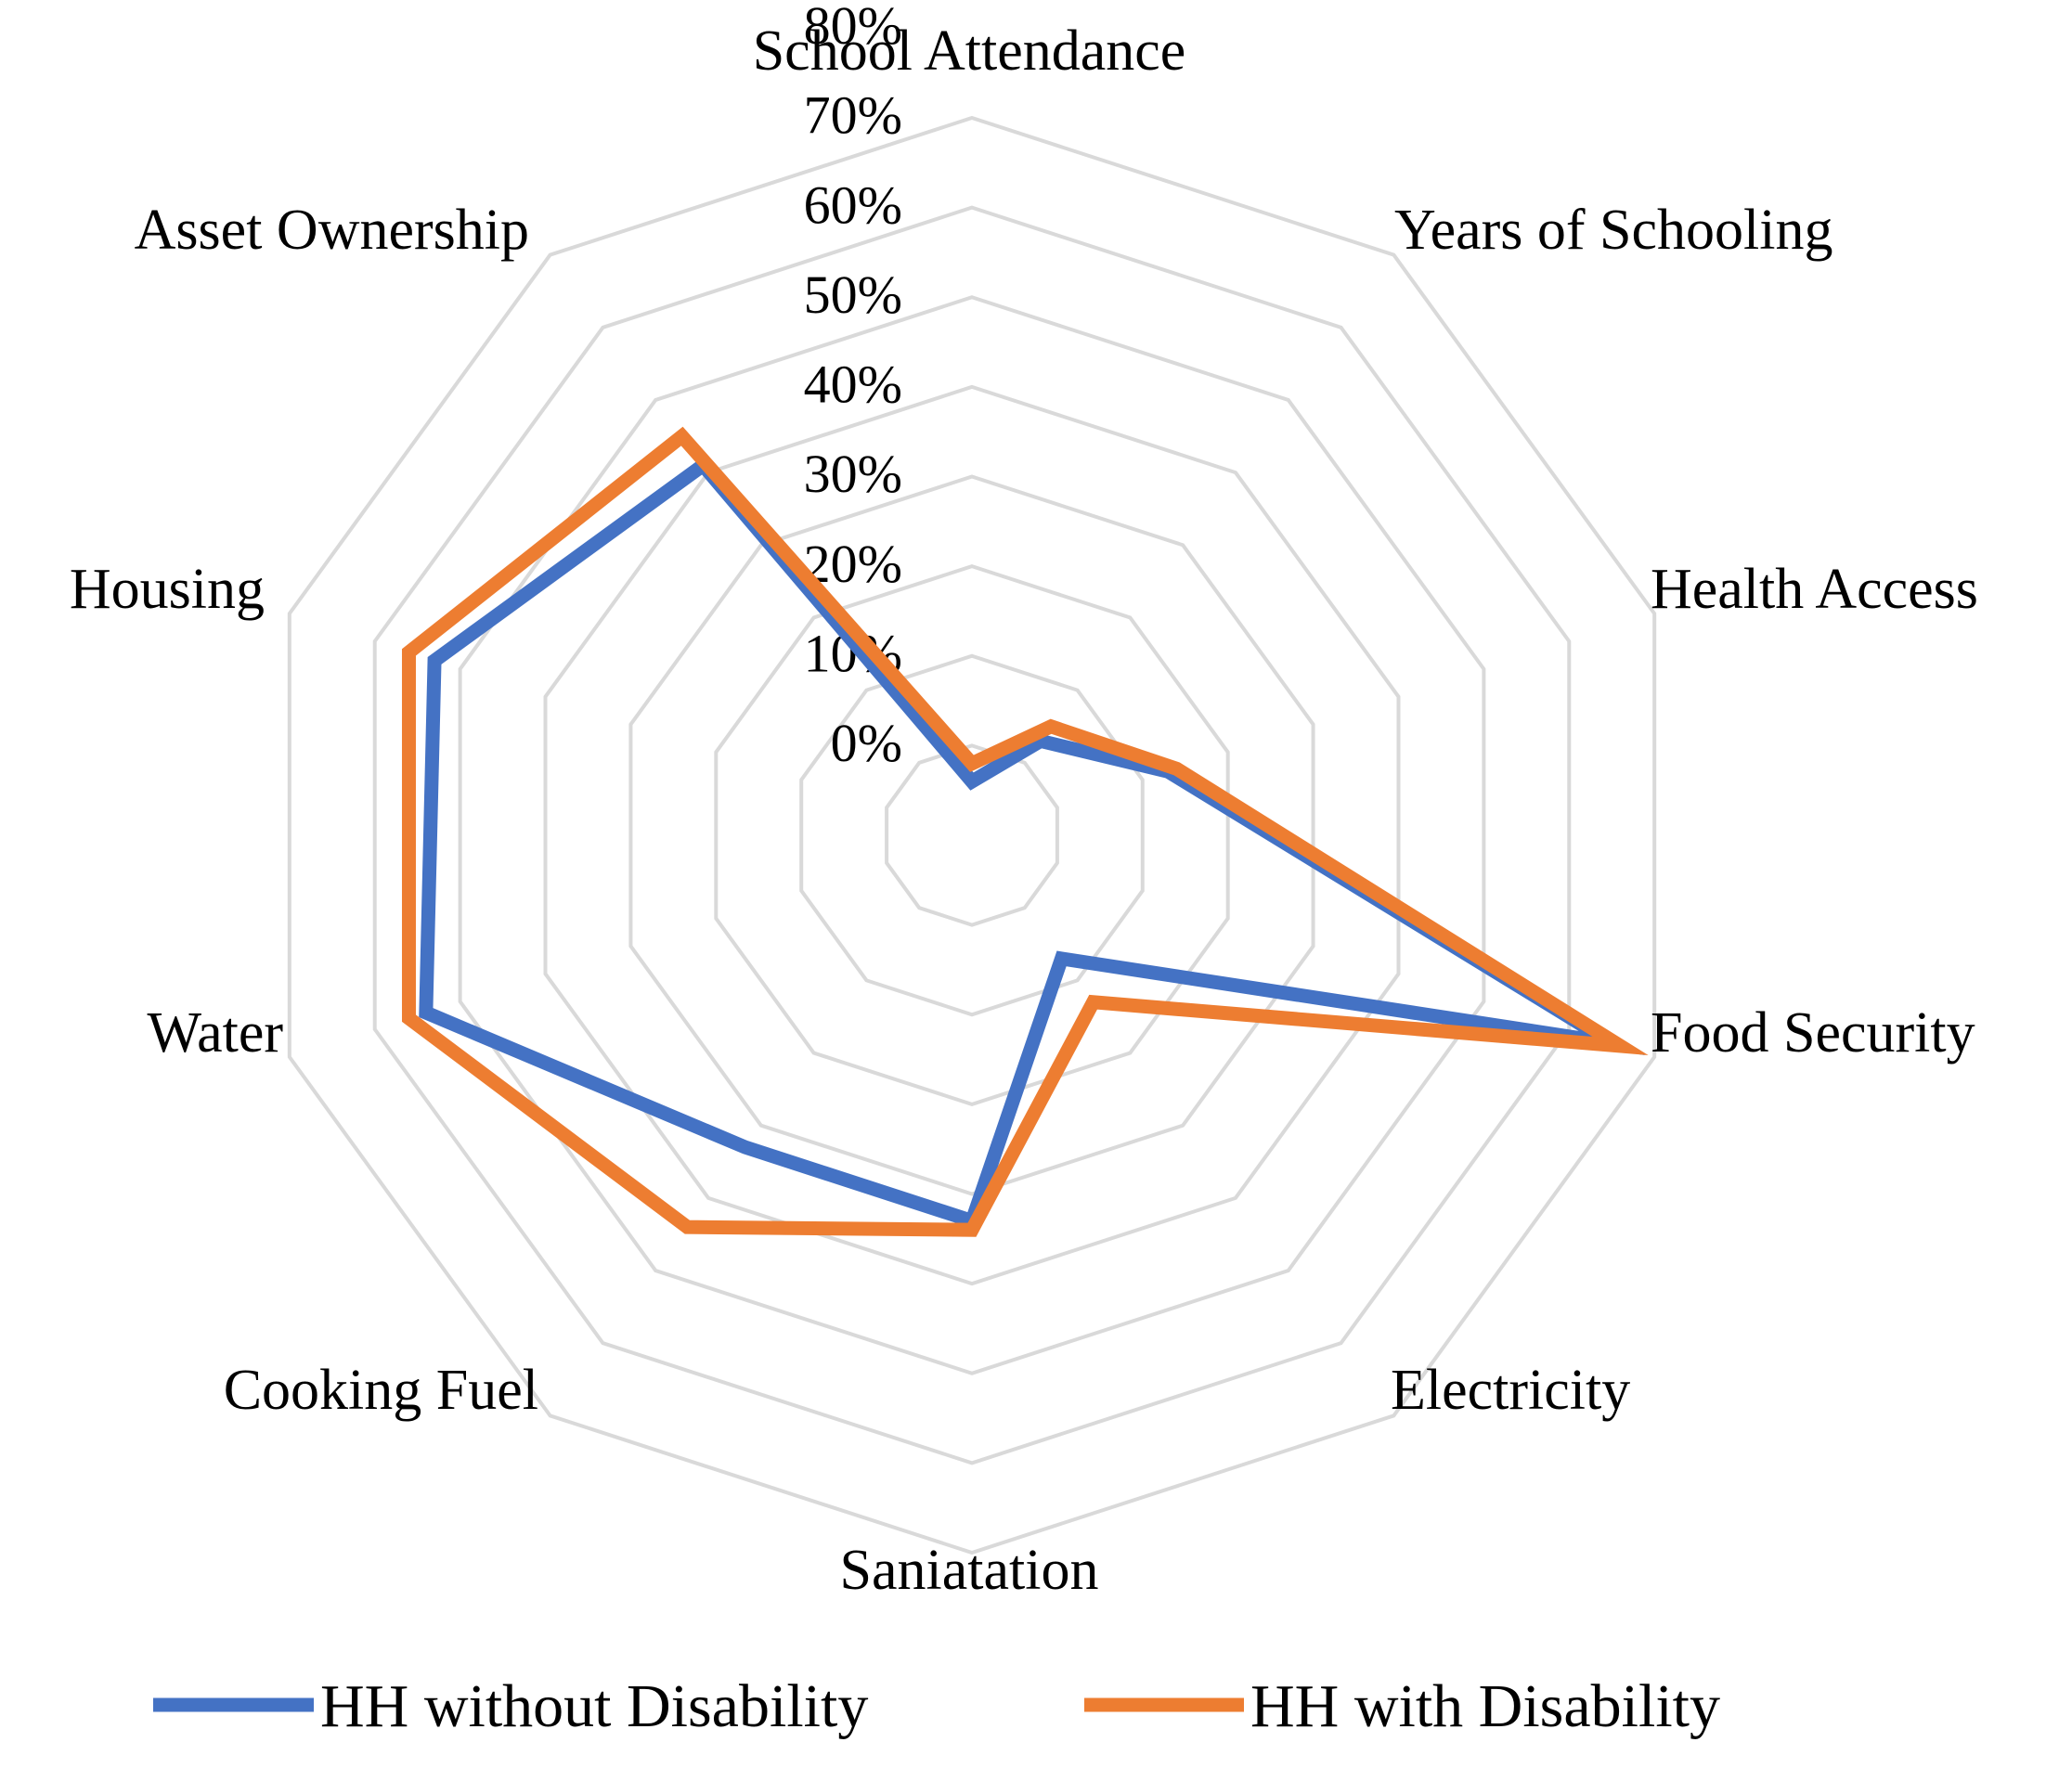 Image resolution: width=2072 pixels, height=1768 pixels. What do you see at coordinates (853, 115) in the screenshot?
I see `tick-label: 70%` at bounding box center [853, 115].